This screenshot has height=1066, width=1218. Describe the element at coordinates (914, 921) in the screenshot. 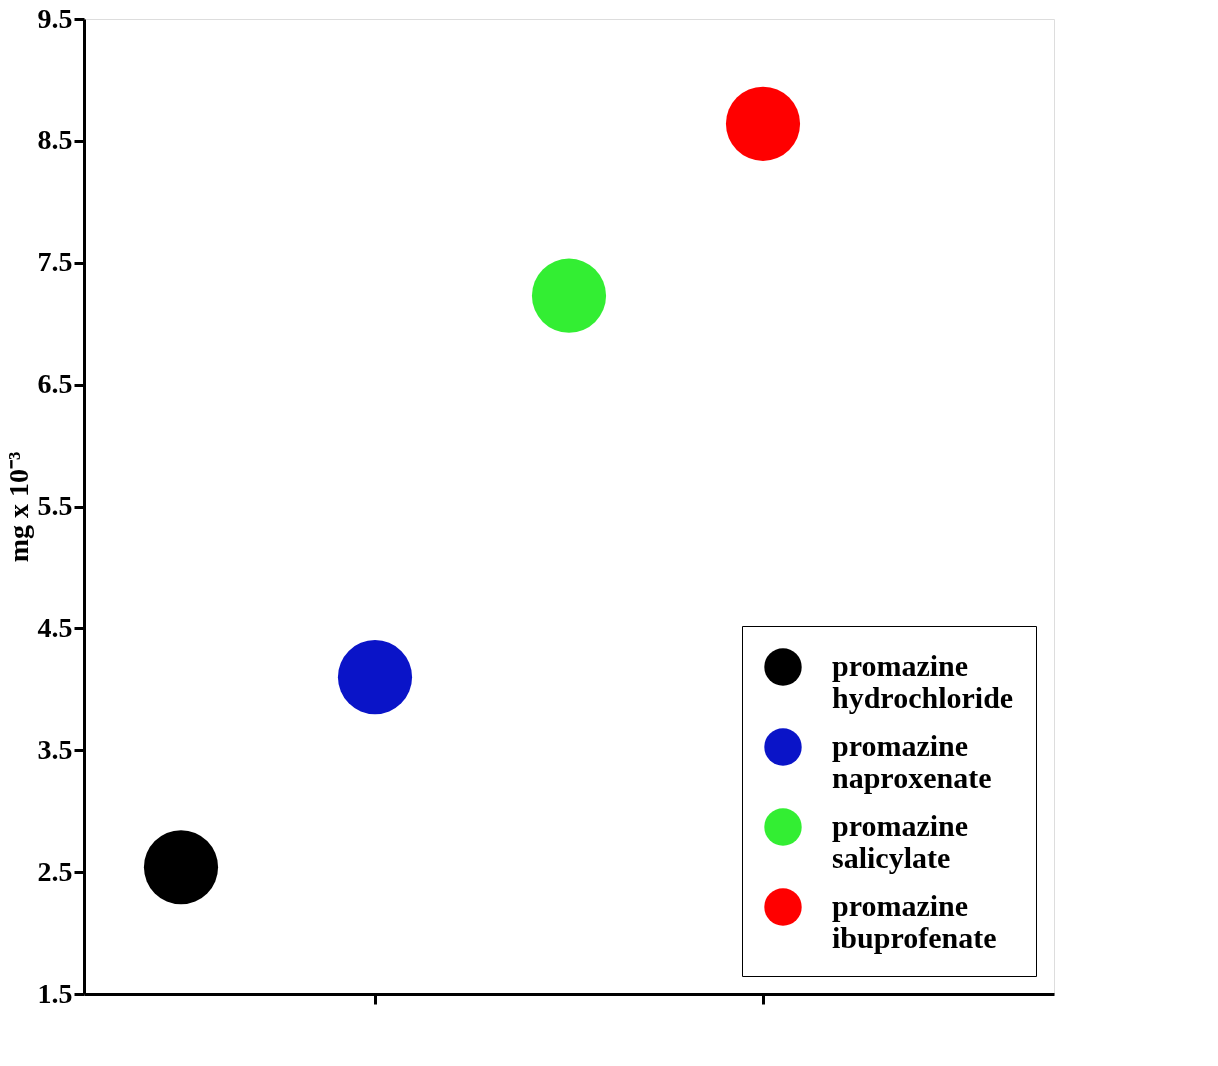

I see `legend-label: promazine ibuprofenate` at that location.